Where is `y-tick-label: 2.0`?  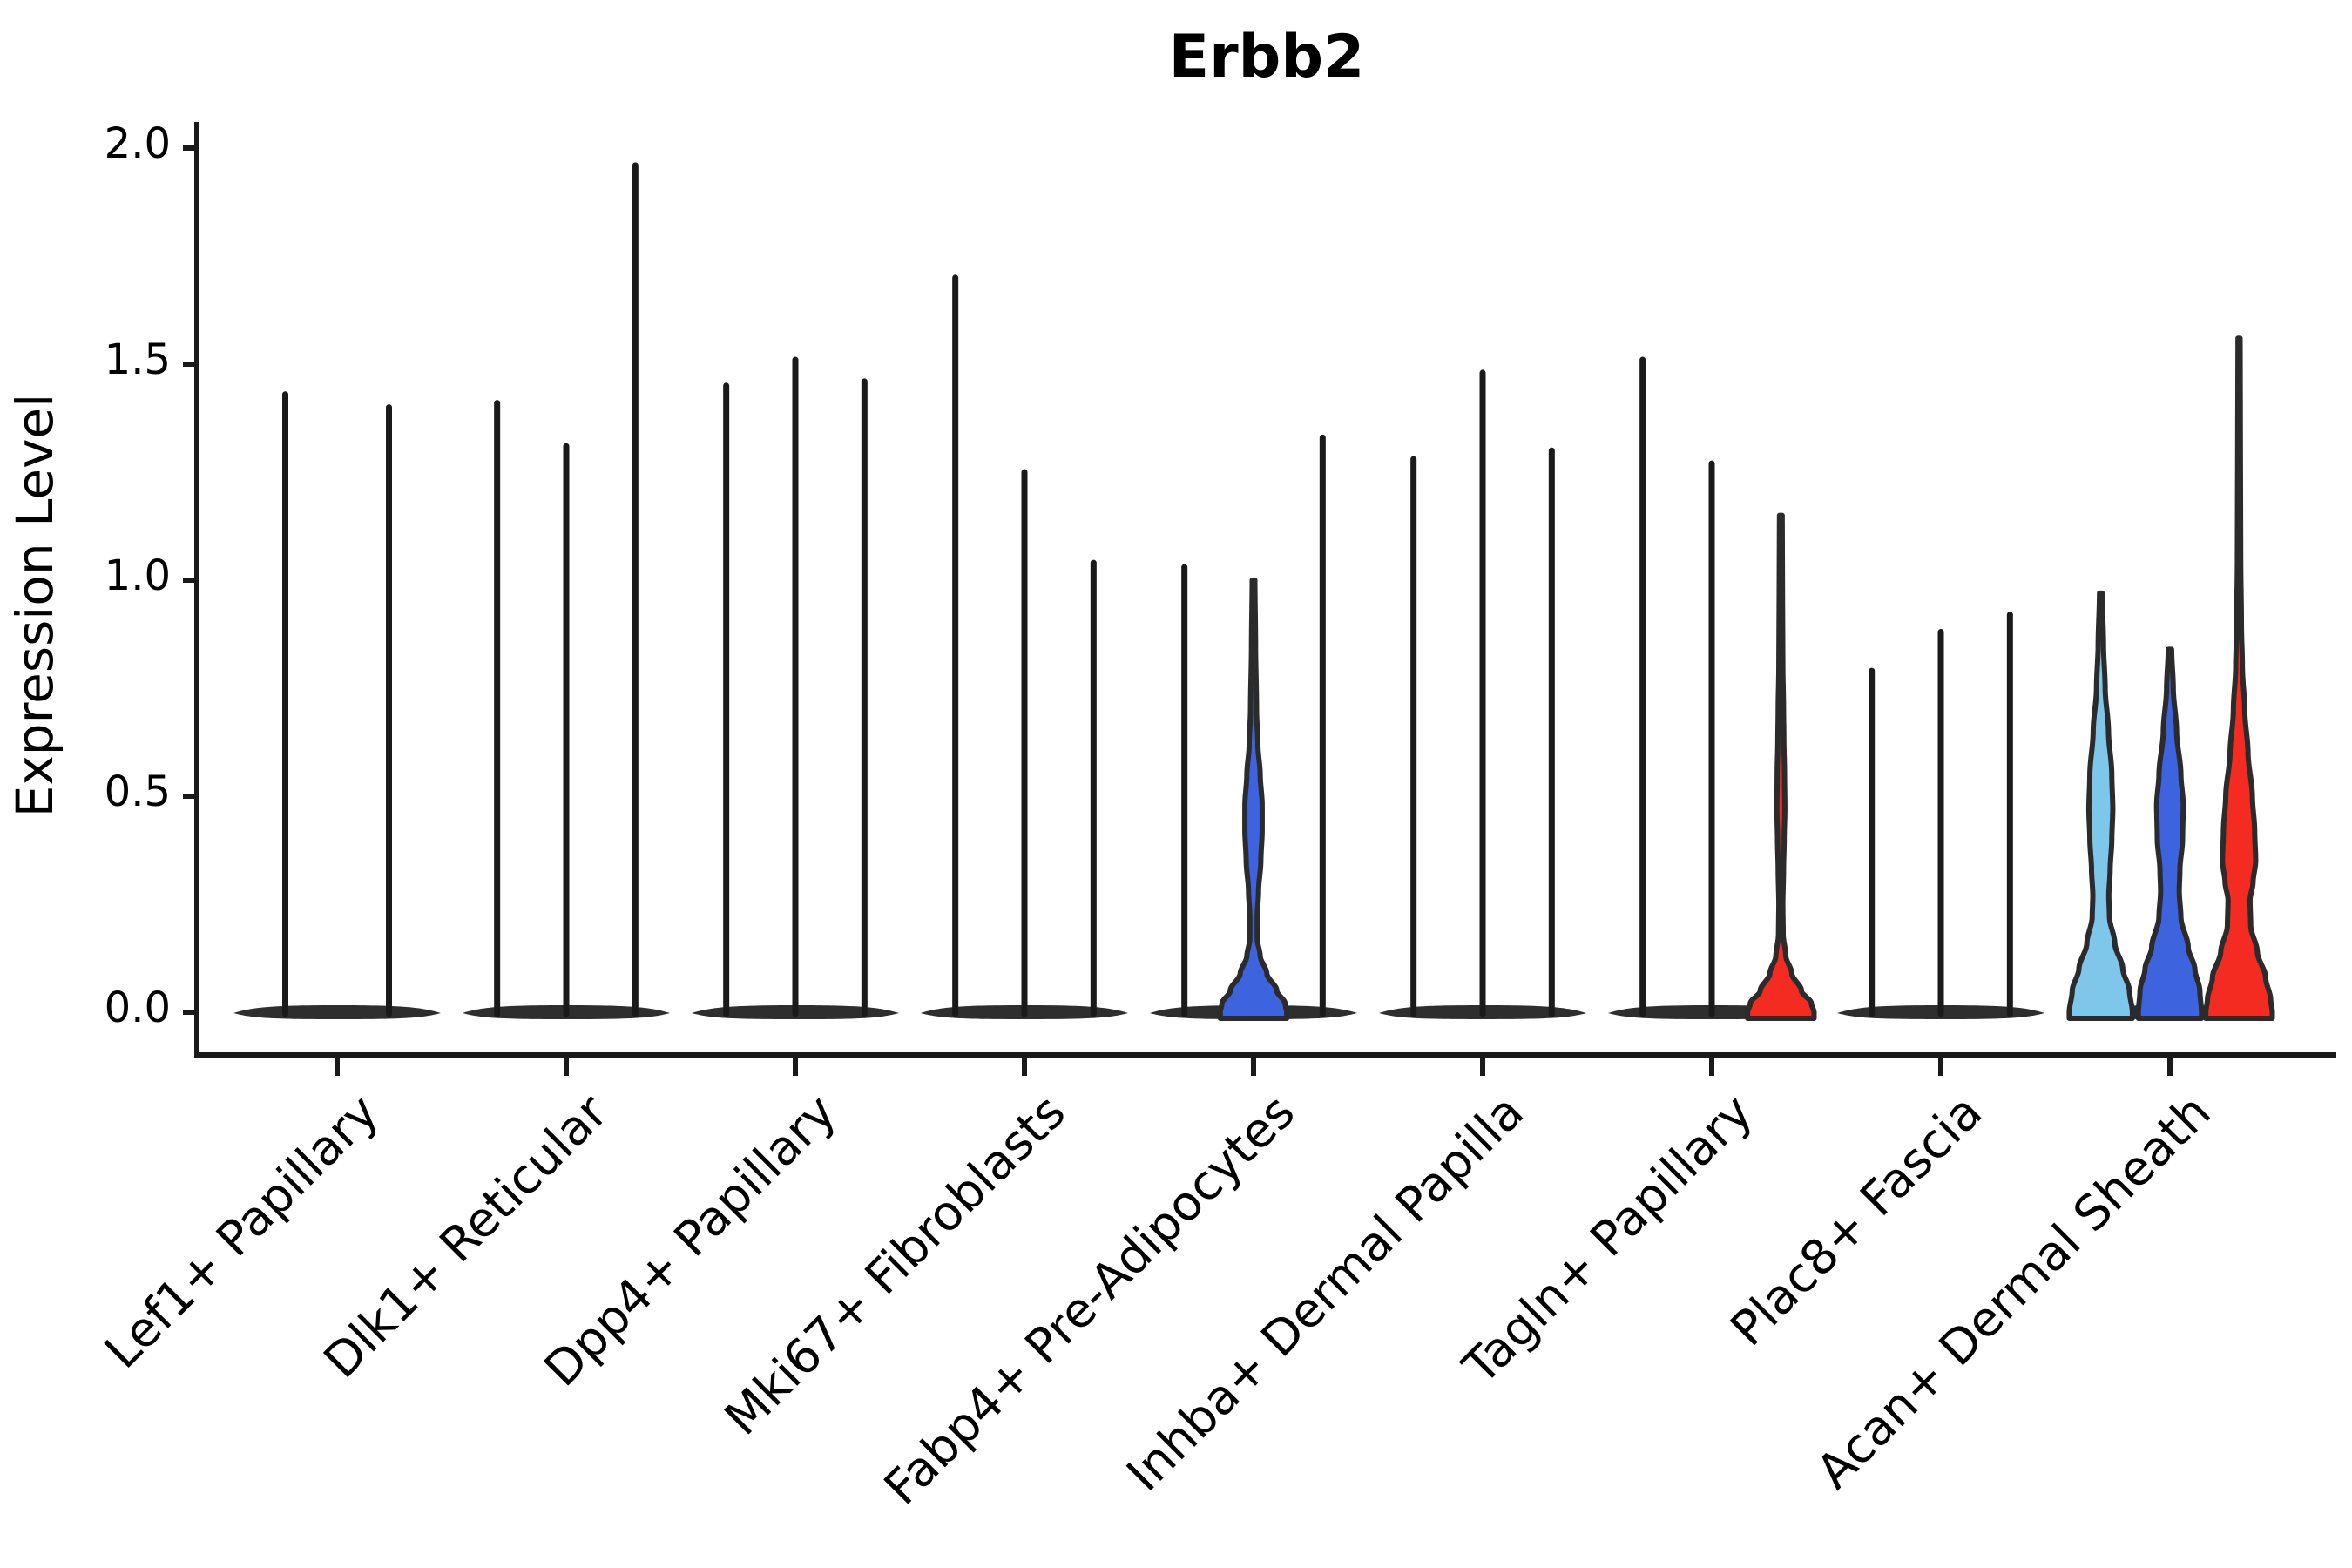 y-tick-label: 2.0 is located at coordinates (137, 143).